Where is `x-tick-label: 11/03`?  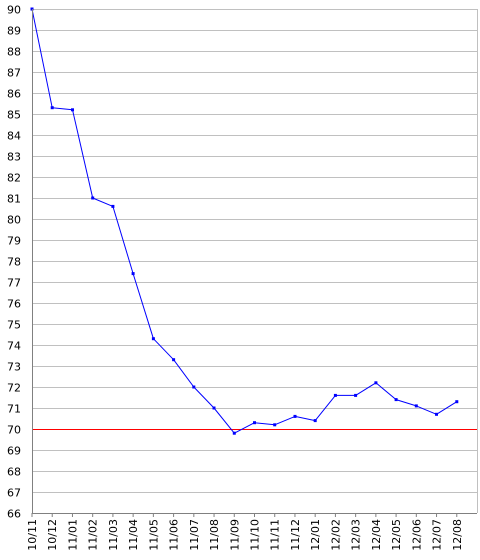
x-tick-label: 11/03 is located at coordinates (113, 535).